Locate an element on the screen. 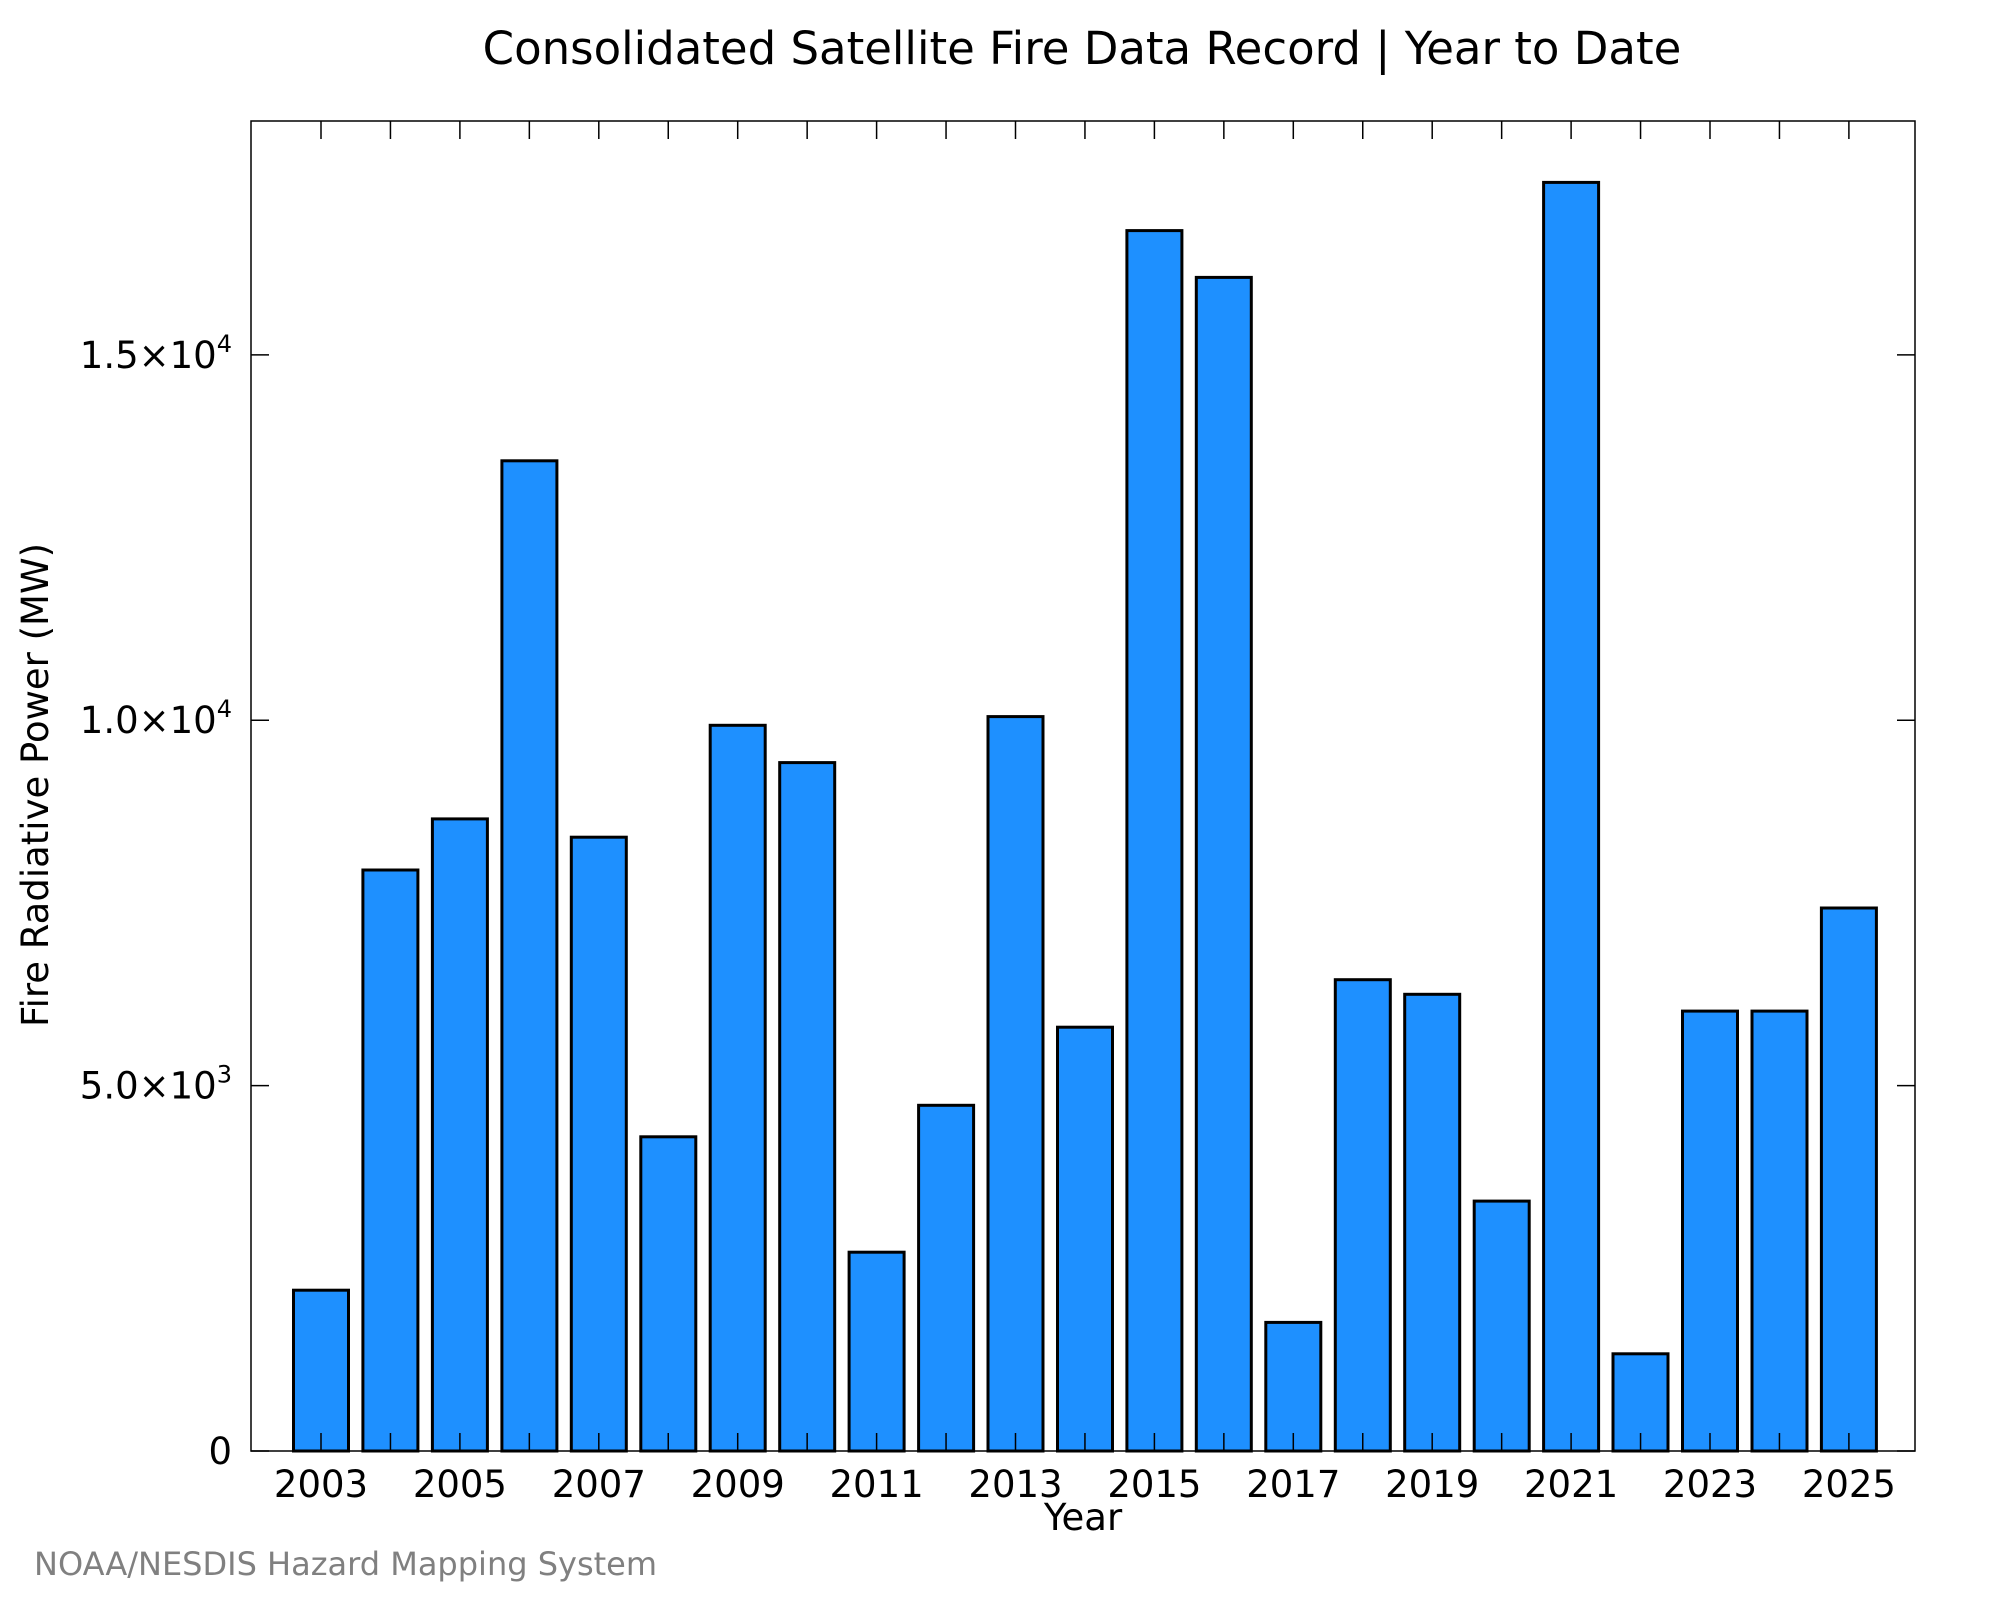 This screenshot has width=2000, height=1600. x-tick-label-2017: 2017 is located at coordinates (1293, 1484).